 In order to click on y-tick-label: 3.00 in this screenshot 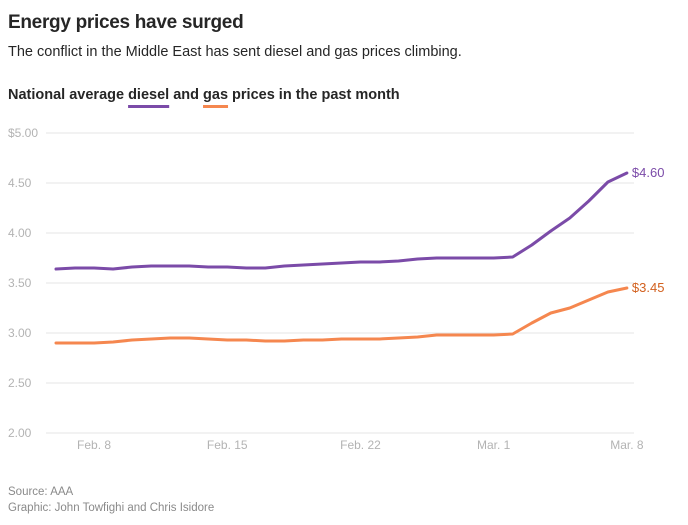, I will do `click(20, 333)`.